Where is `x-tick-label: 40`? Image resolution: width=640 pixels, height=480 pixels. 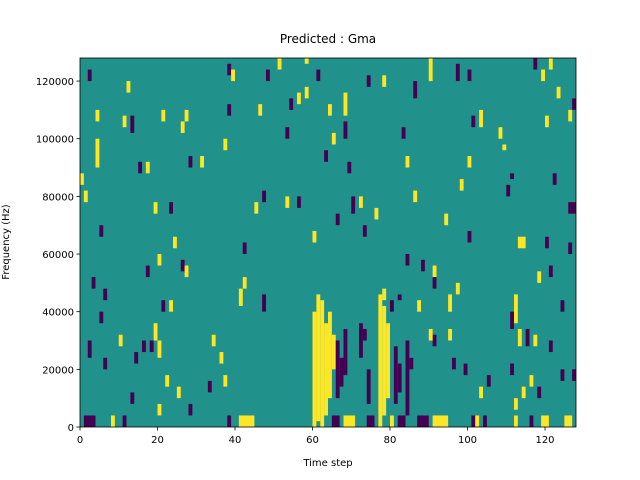 x-tick-label: 40 is located at coordinates (235, 440).